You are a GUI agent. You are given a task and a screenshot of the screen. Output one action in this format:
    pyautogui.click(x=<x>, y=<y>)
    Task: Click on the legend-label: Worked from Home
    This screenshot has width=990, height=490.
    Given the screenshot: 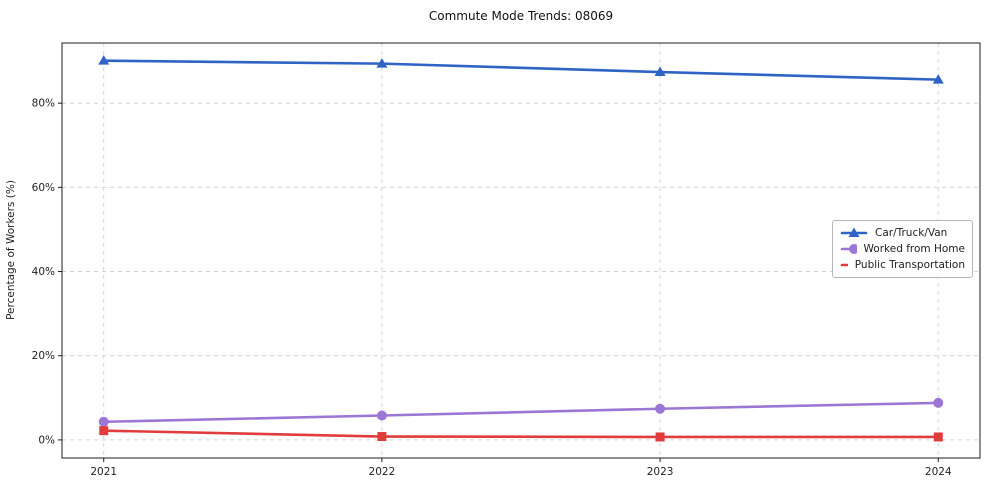 What is the action you would take?
    pyautogui.click(x=914, y=249)
    